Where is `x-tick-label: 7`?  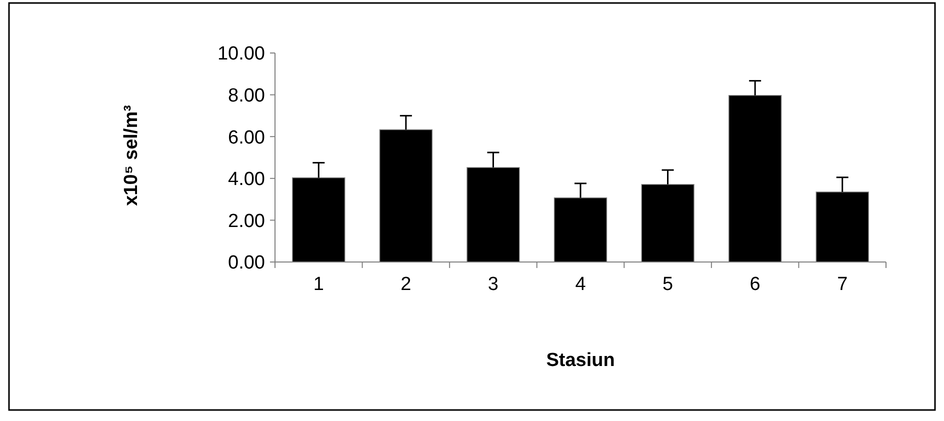 x-tick-label: 7 is located at coordinates (842, 284).